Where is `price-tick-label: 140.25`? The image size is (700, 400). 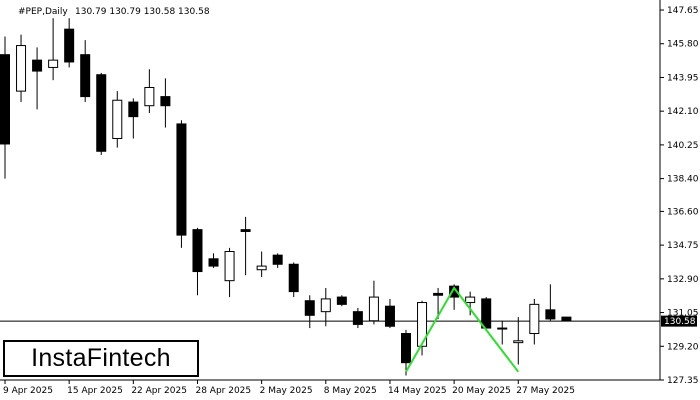 price-tick-label: 140.25 is located at coordinates (683, 146).